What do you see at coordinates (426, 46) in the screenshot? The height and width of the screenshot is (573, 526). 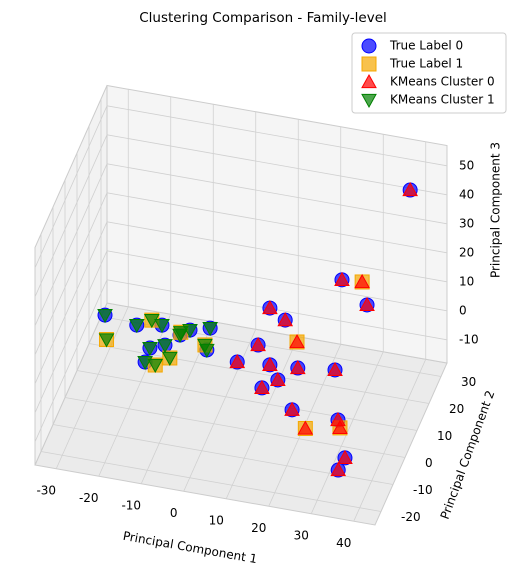 I see `legend-label: True Label 0` at bounding box center [426, 46].